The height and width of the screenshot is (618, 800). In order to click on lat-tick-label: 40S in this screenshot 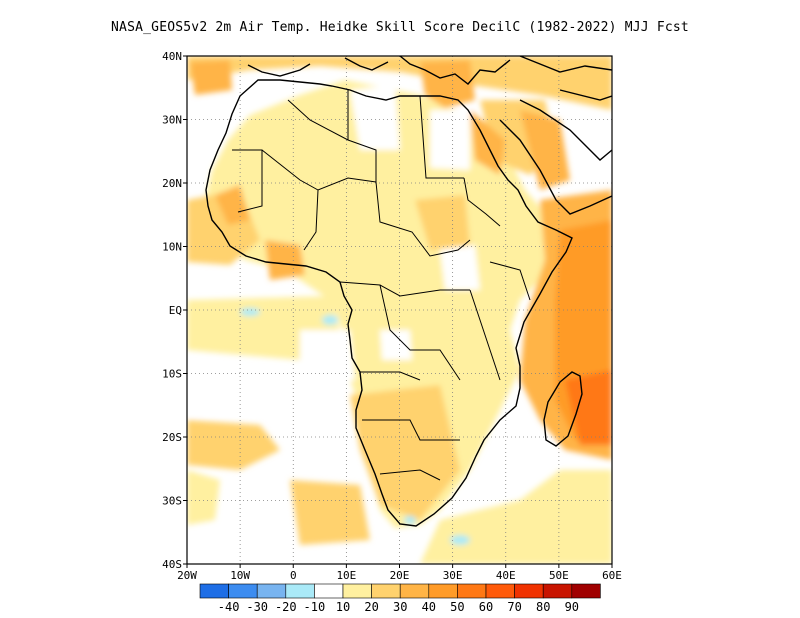, I will do `click(172, 564)`.